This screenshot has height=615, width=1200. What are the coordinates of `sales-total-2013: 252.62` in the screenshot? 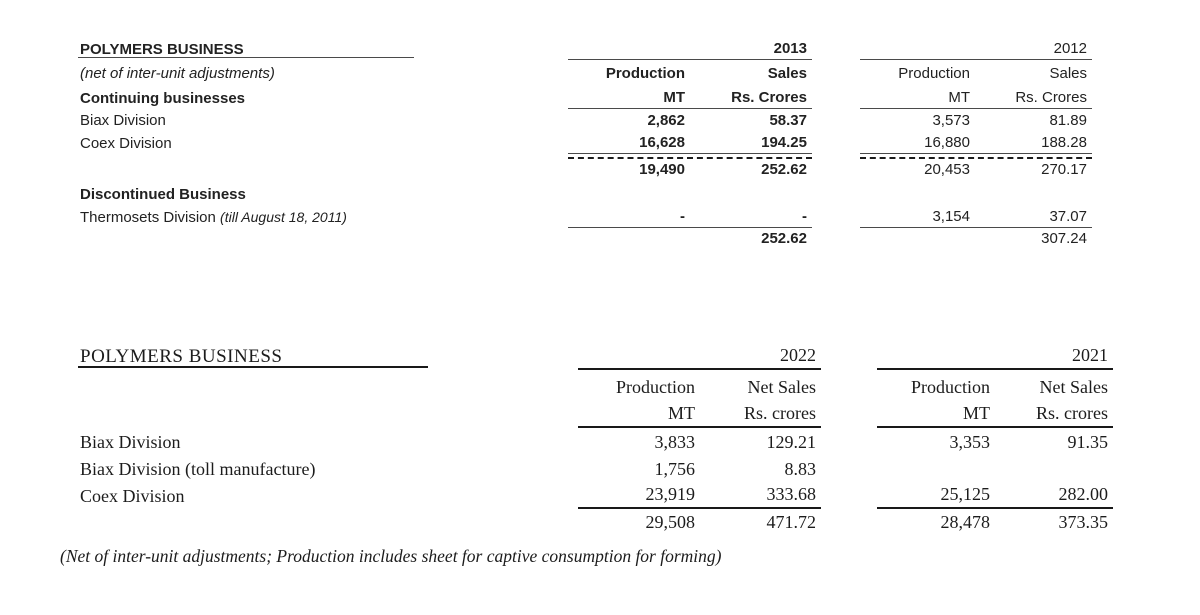 It's located at (784, 169).